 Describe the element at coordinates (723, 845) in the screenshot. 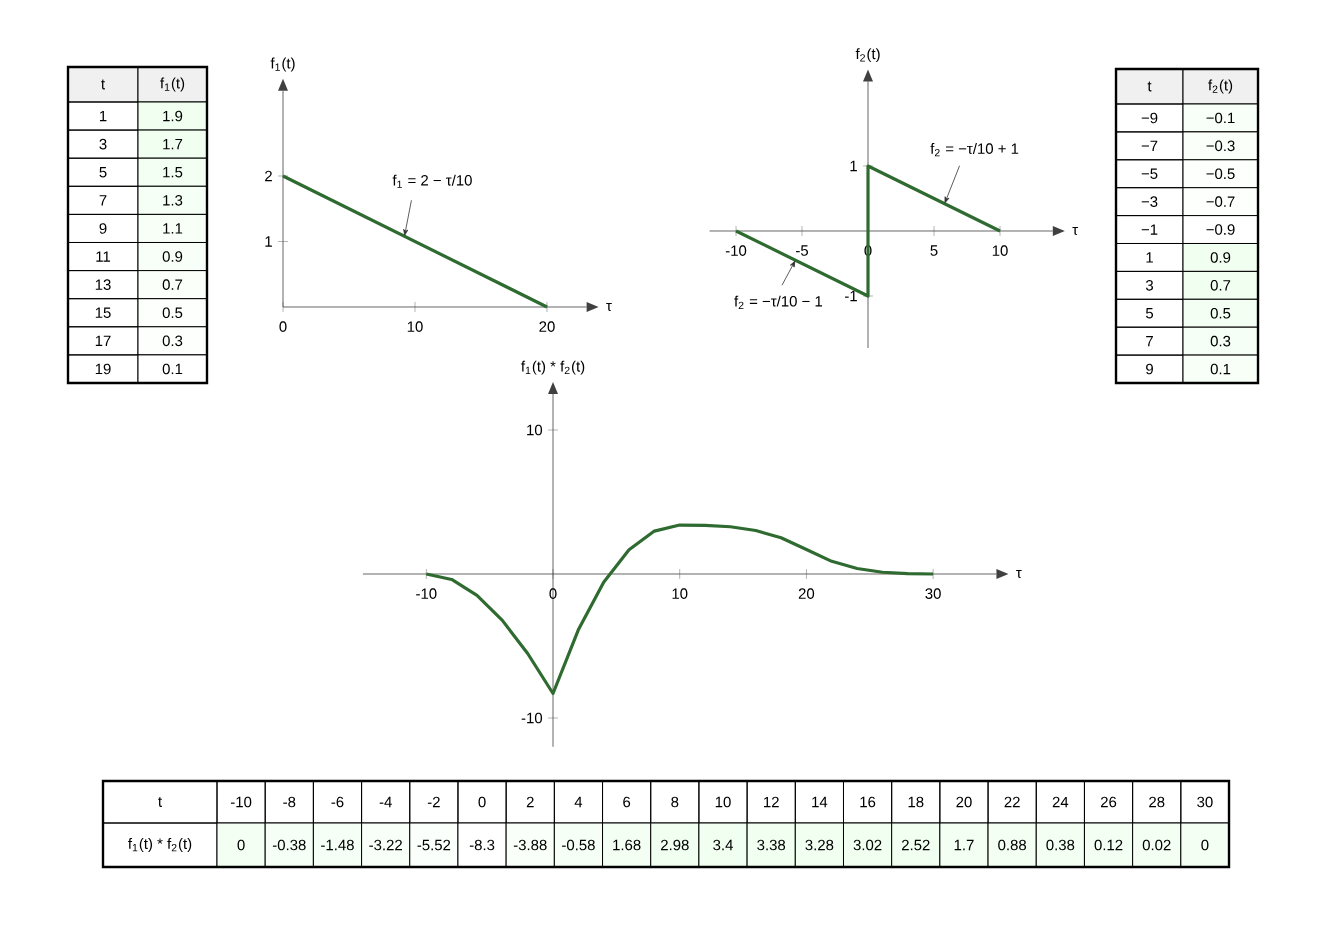

I see `data-label: 3.4` at that location.